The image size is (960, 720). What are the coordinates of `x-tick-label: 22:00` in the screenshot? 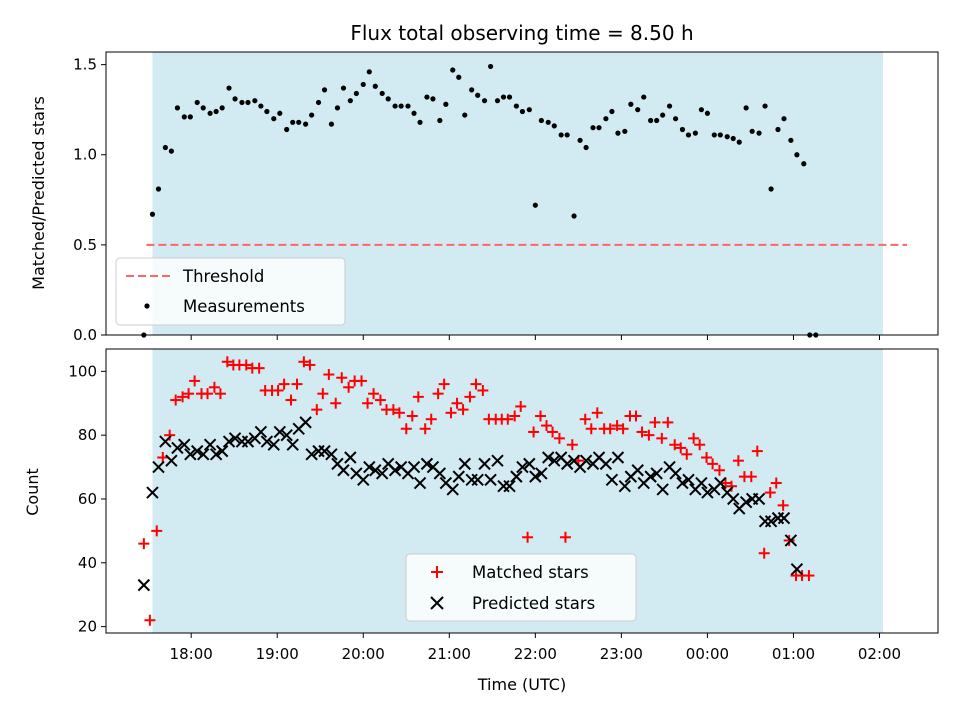 It's located at (535, 654).